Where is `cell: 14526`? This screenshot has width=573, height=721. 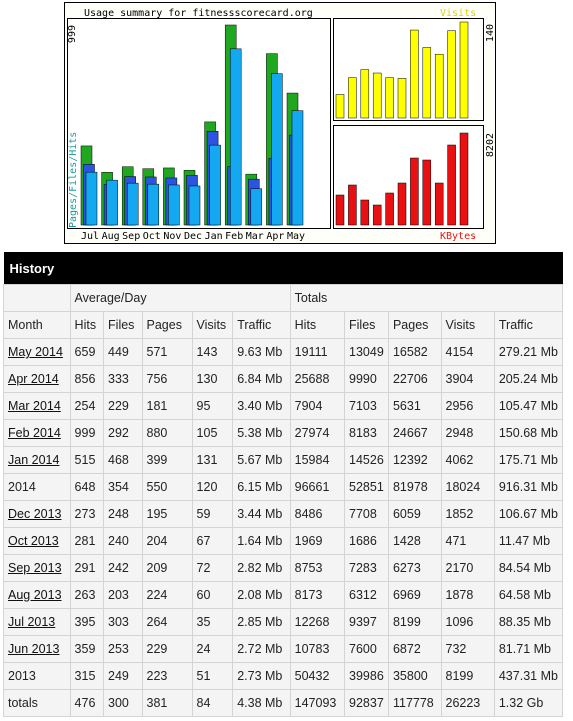 cell: 14526 is located at coordinates (366, 460).